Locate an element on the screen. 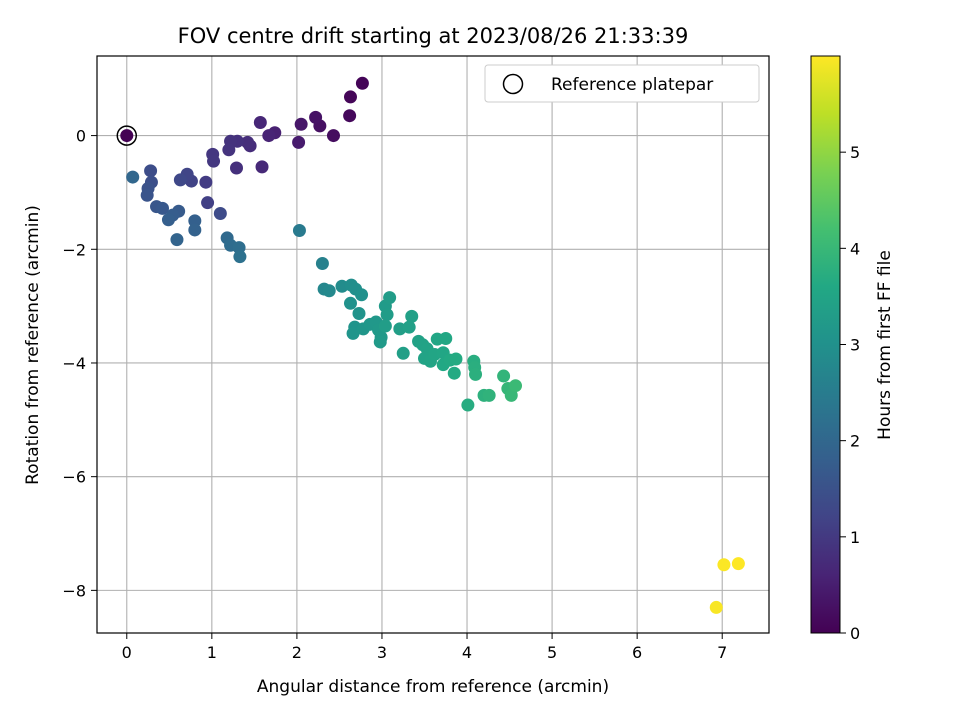 This screenshot has height=720, width=960. x-axis-label: Angular distance from reference (arcmin) is located at coordinates (433, 687).